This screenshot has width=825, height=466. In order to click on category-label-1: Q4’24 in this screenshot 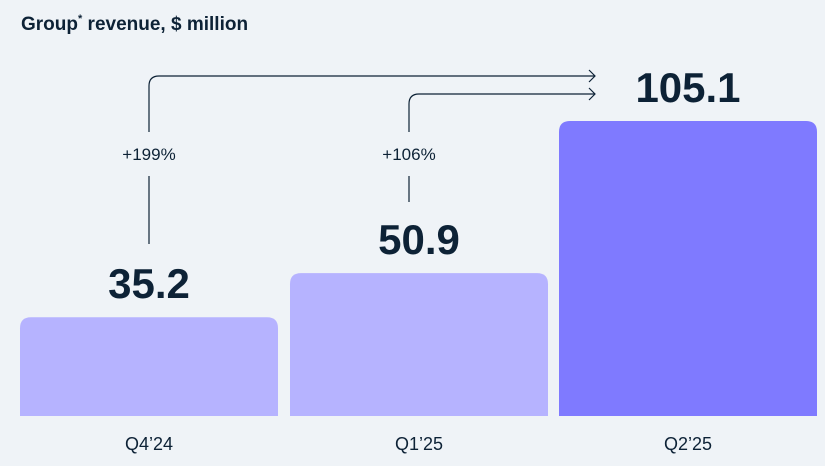, I will do `click(149, 444)`.